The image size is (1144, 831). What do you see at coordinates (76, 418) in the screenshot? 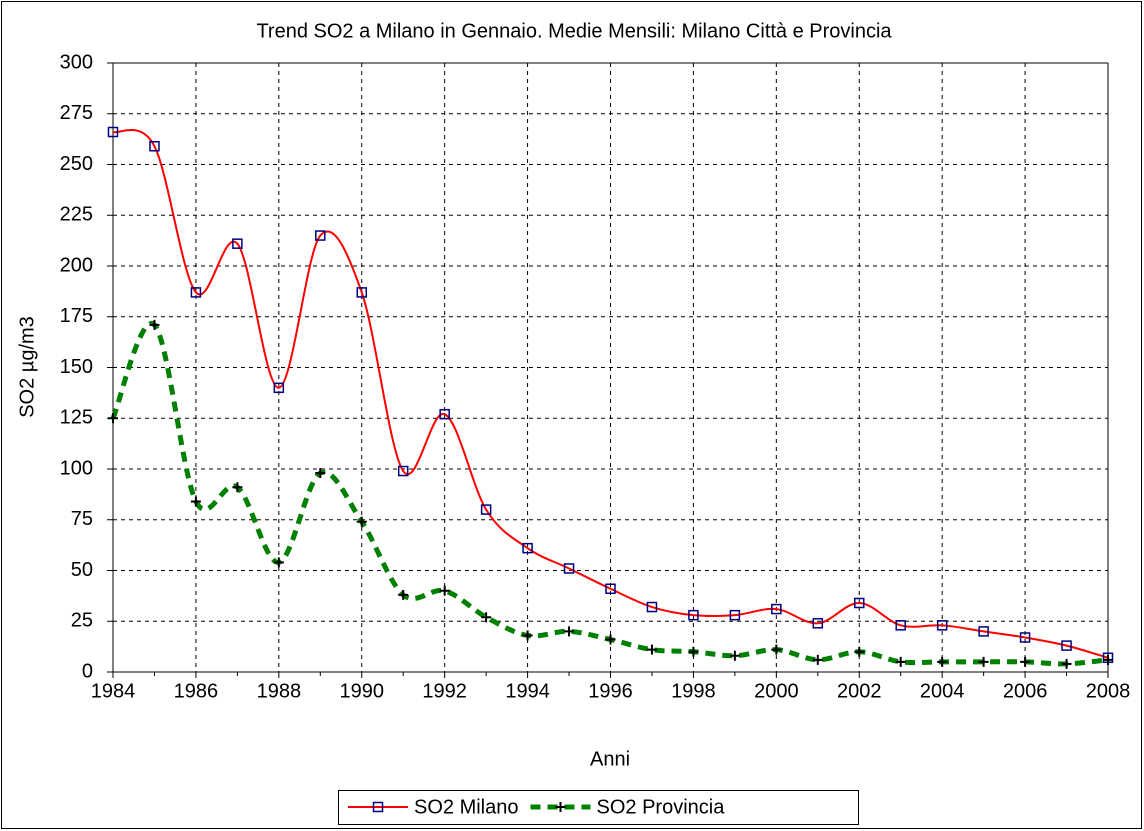
I see `y-tick-label: 125` at bounding box center [76, 418].